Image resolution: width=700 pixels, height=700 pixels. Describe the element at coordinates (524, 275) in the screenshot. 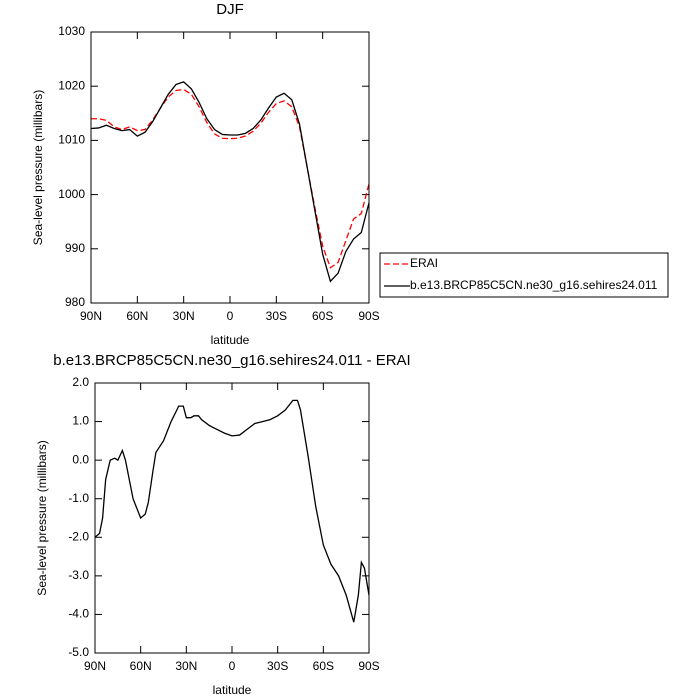

I see `legend-box` at that location.